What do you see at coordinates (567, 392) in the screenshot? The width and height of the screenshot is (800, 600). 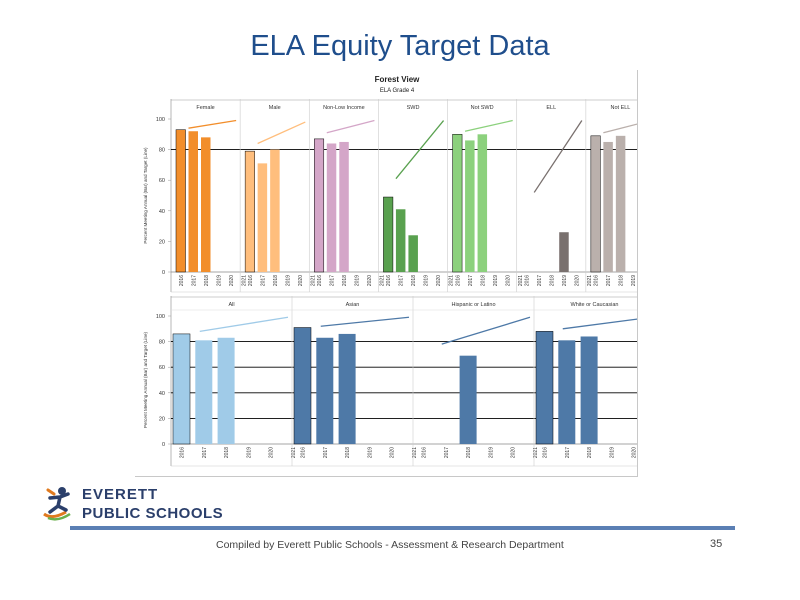 I see `bar-white-or-caucasian-2017` at bounding box center [567, 392].